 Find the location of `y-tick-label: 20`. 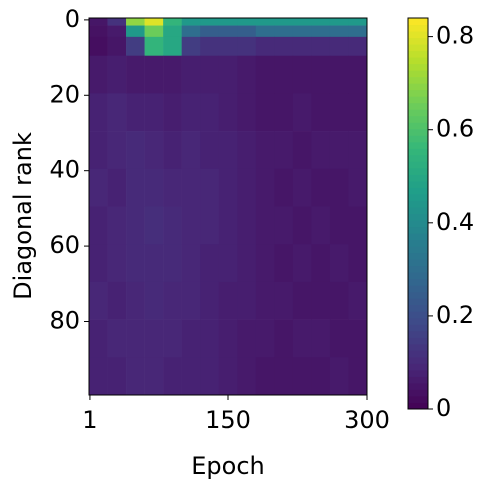

y-tick-label: 20 is located at coordinates (64, 94).